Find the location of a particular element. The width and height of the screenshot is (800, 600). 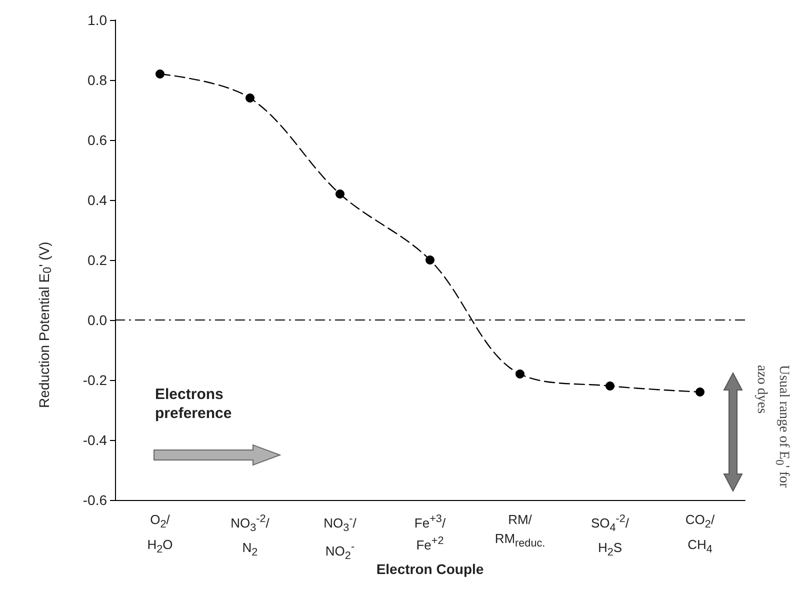

x-tick-label: Fe$^{+3}$/ Fe$^{+2}$ is located at coordinates (430, 533).